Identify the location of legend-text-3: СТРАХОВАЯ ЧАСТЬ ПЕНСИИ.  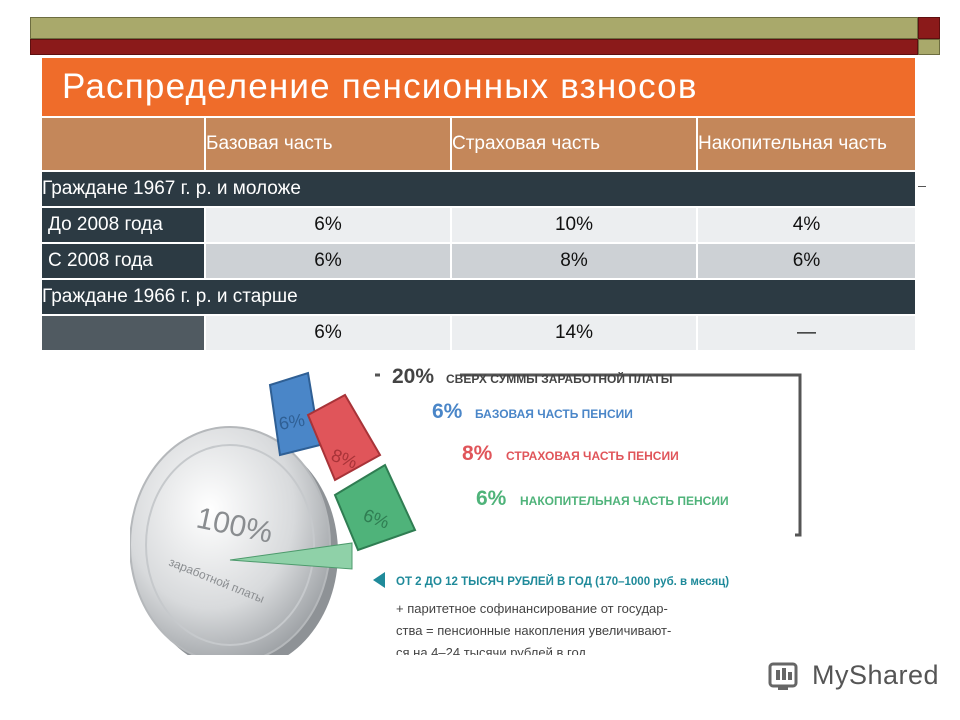
(592, 456).